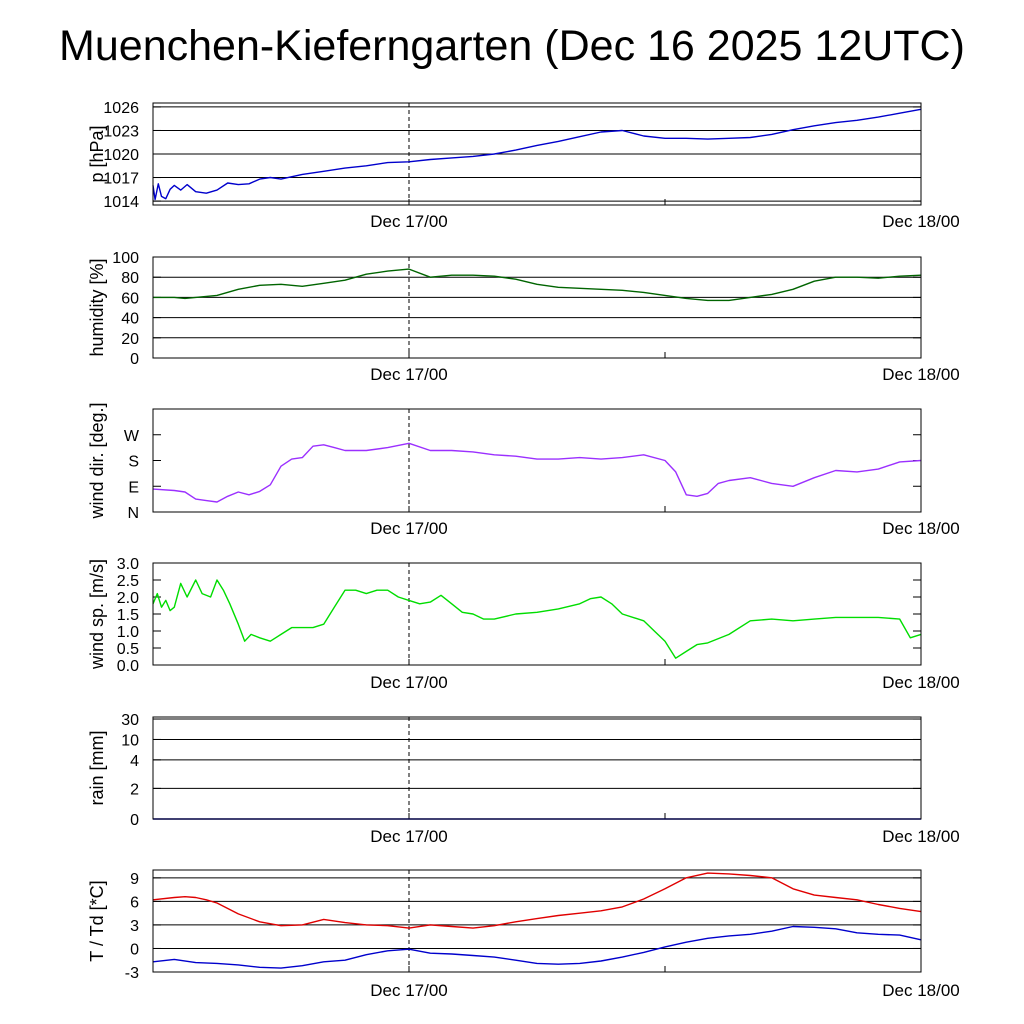  Describe the element at coordinates (121, 179) in the screenshot. I see `y-tick-label: 1017` at that location.